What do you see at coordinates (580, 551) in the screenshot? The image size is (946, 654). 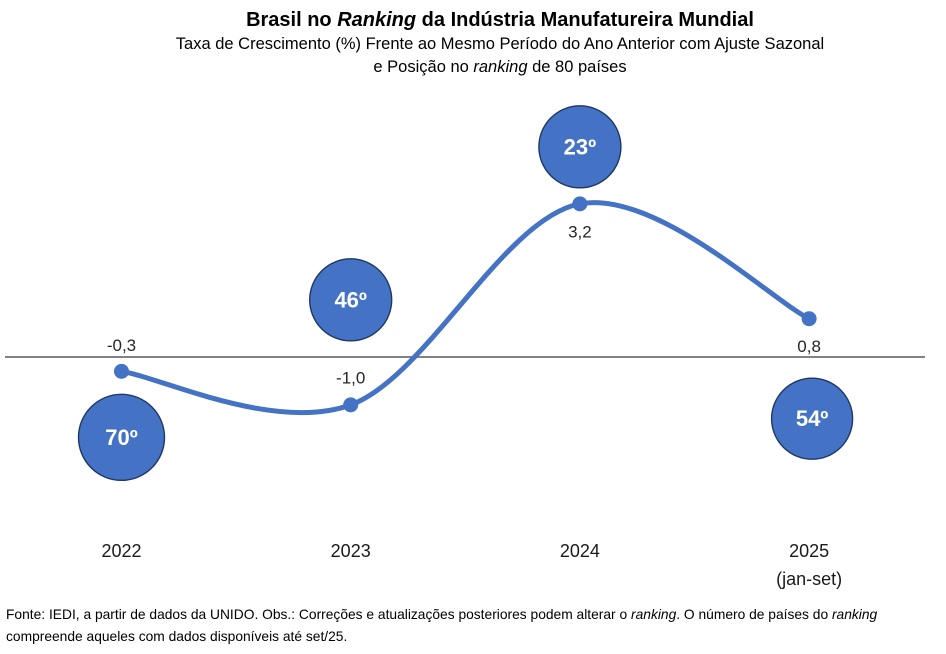 I see `x-axis-label-2024: 2024` at bounding box center [580, 551].